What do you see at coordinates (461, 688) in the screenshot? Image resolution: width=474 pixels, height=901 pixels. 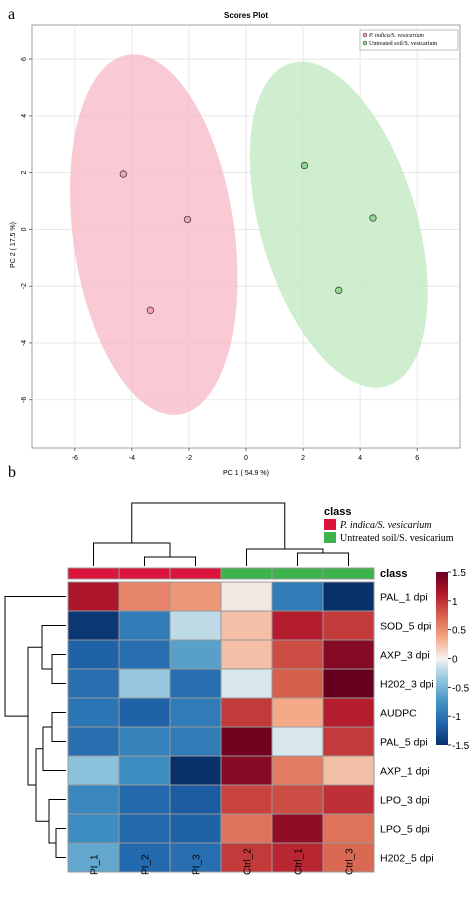 I see `color-scale-tick-label: -0.5` at bounding box center [461, 688].